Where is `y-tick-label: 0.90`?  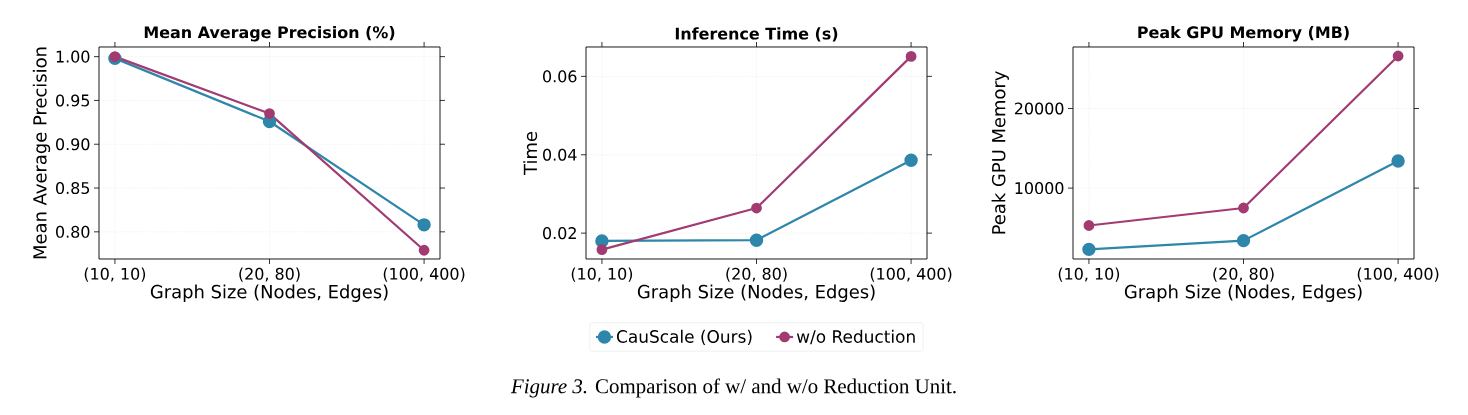
y-tick-label: 0.90 is located at coordinates (73, 144).